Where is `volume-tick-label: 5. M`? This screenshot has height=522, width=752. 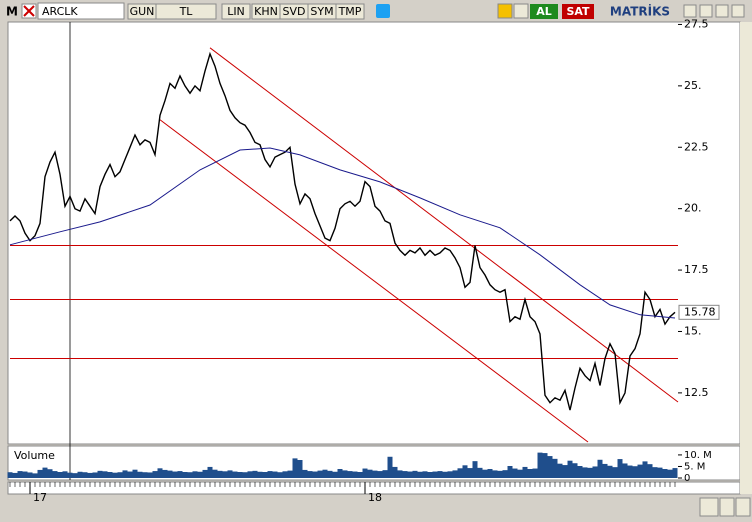
volume-tick-label: 5. M is located at coordinates (694, 466).